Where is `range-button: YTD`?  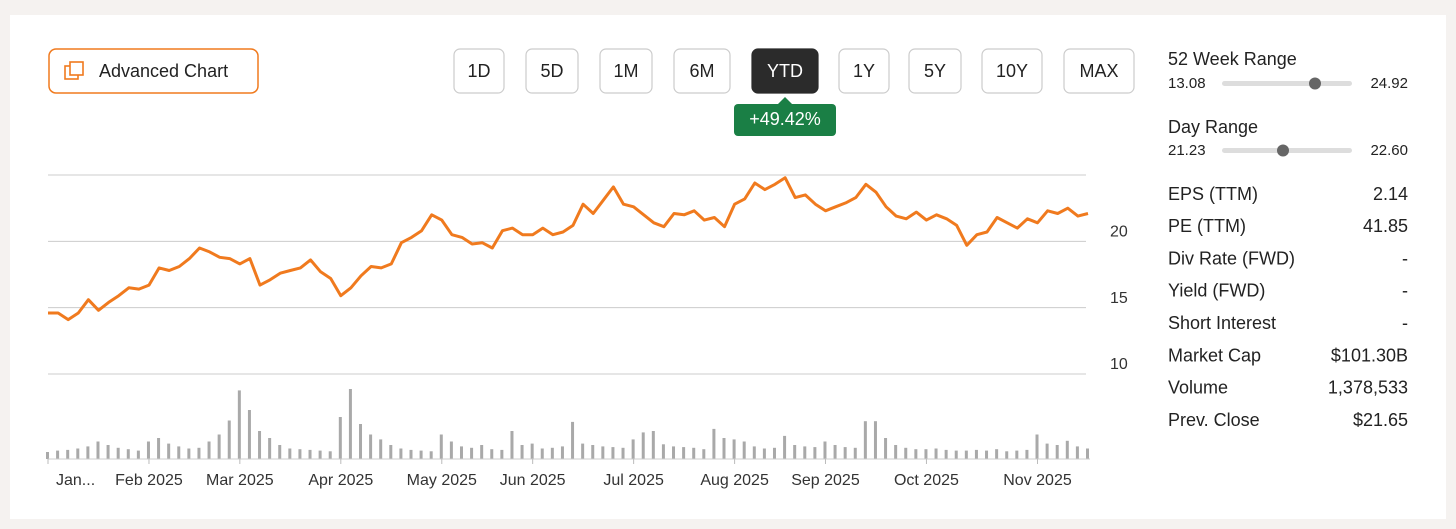
range-button: YTD is located at coordinates (785, 71).